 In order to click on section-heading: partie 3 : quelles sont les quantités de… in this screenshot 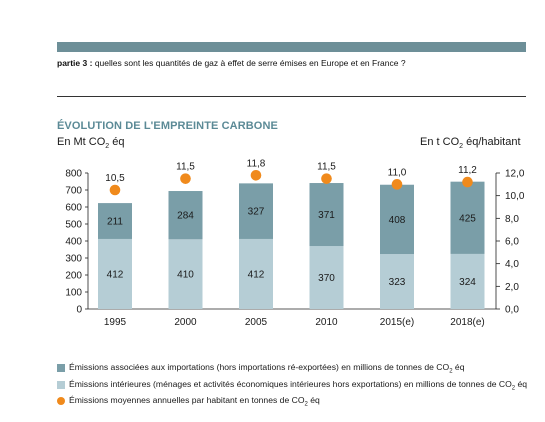, I will do `click(231, 63)`.